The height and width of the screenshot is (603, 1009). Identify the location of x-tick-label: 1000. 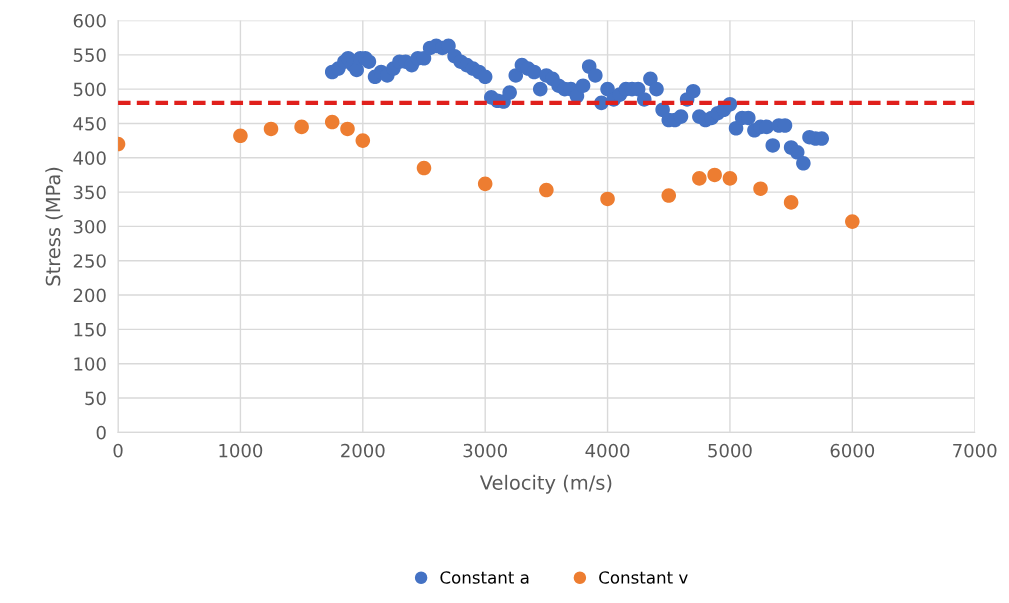
(241, 450).